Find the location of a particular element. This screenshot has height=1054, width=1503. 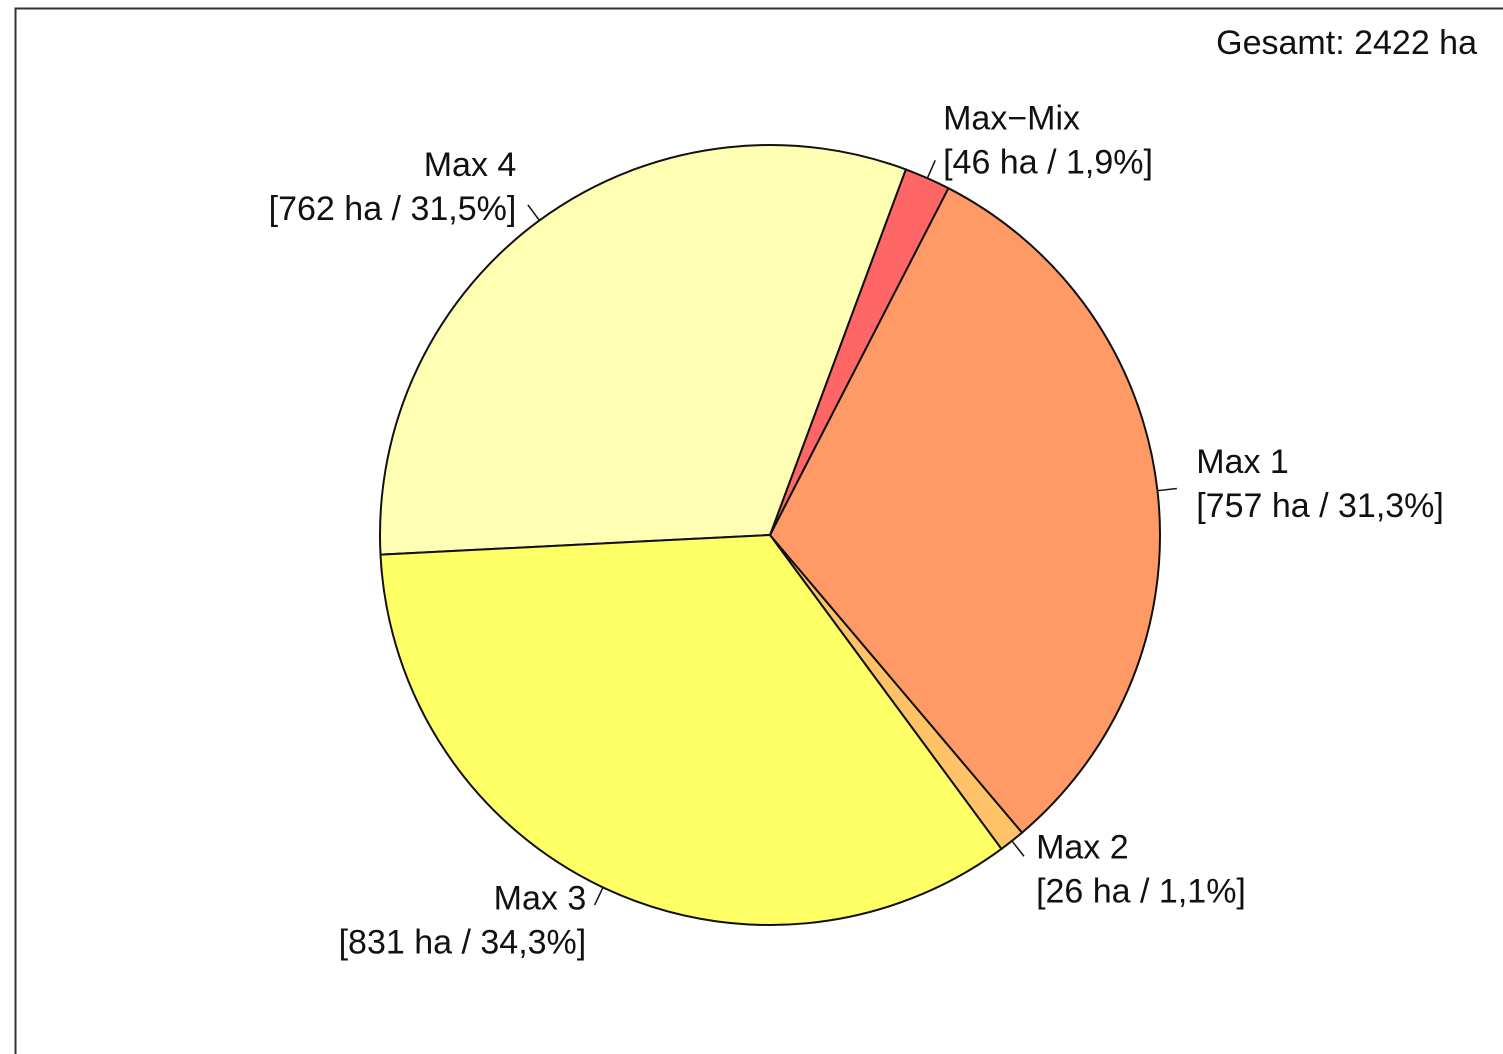

slice-label: Max 3 is located at coordinates (540, 899).